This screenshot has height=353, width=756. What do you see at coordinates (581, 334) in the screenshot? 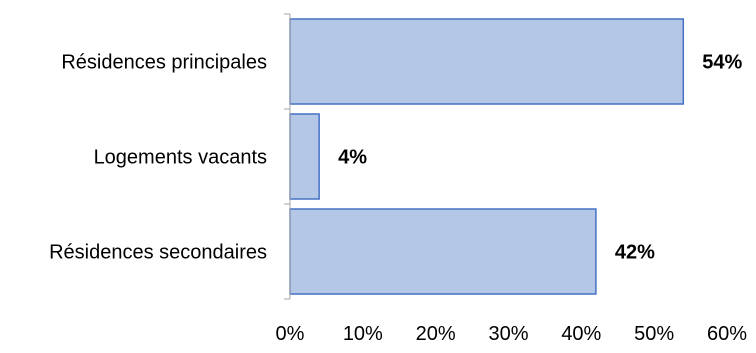
I see `x-tick-label-4: 40%` at bounding box center [581, 334].